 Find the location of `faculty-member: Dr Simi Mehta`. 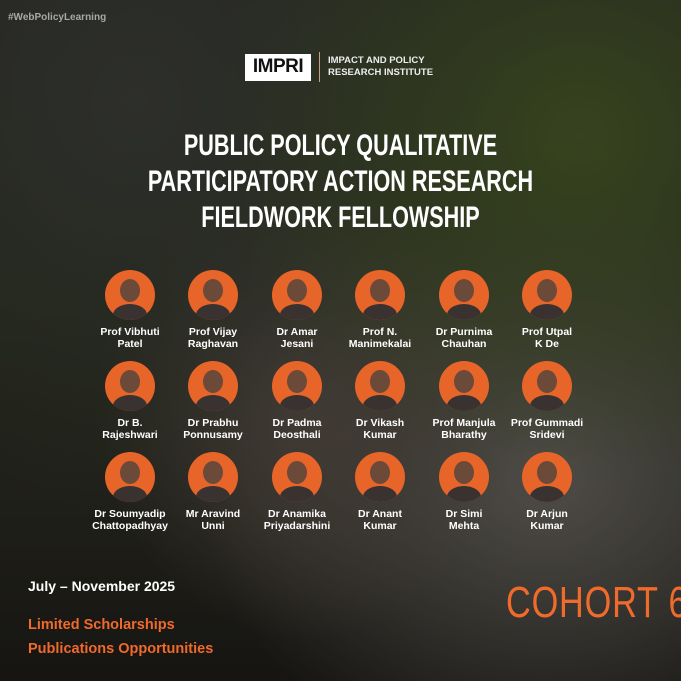

faculty-member: Dr Simi Mehta is located at coordinates (464, 492).